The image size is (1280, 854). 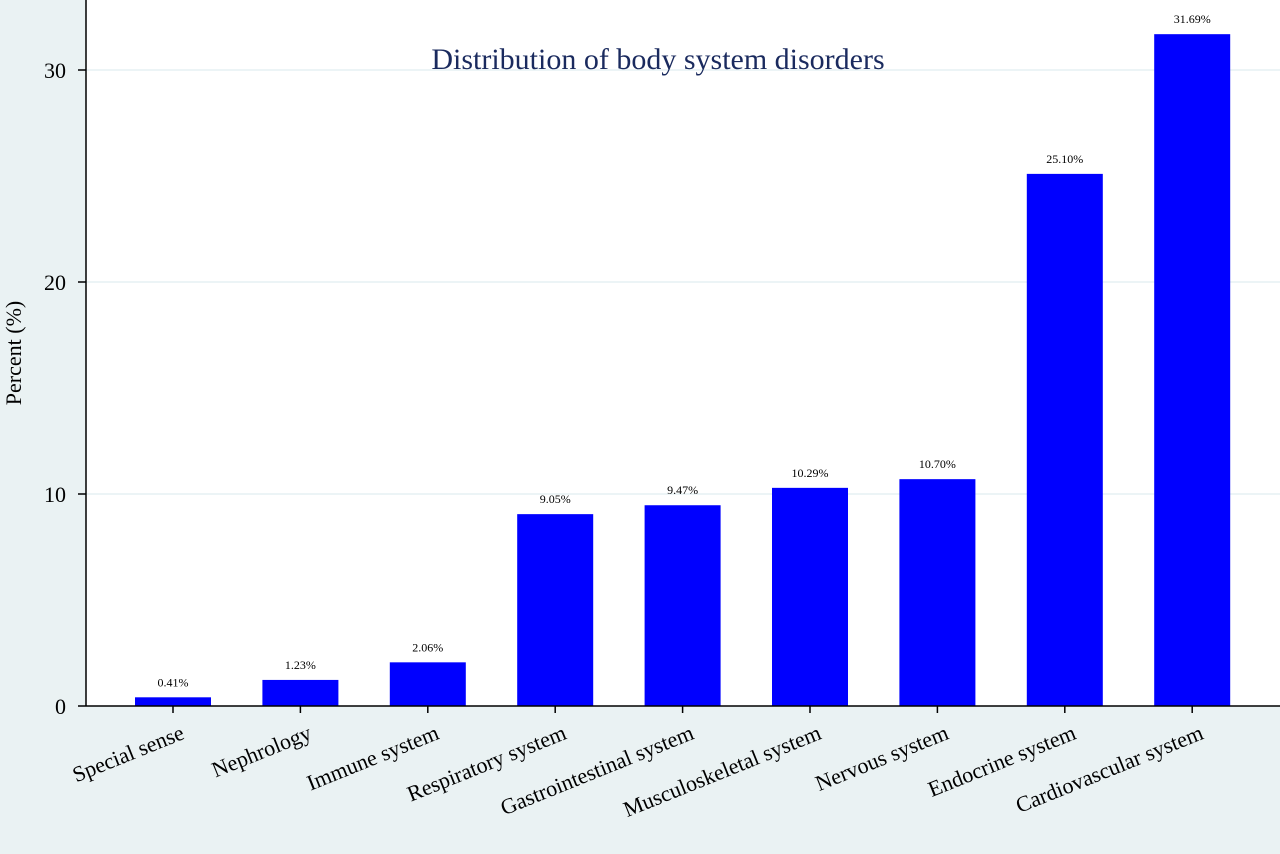 What do you see at coordinates (60, 706) in the screenshot?
I see `y-tick-label: 0` at bounding box center [60, 706].